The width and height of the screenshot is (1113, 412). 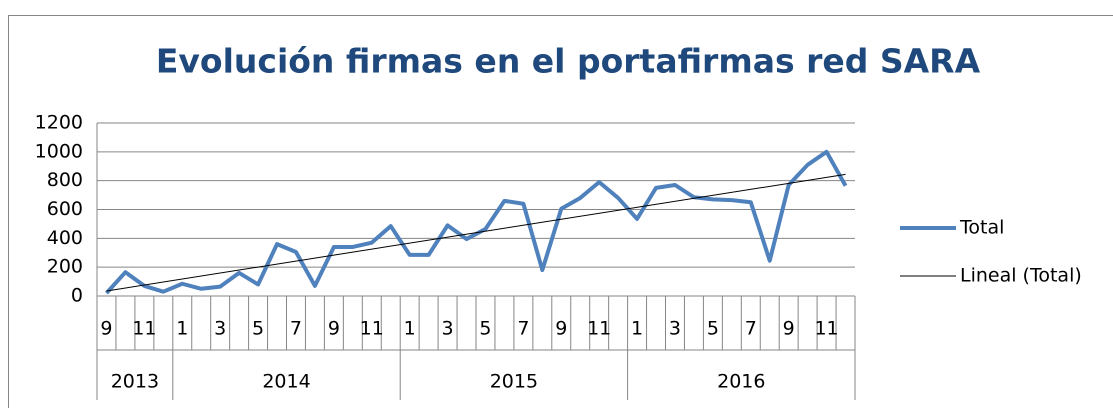 What do you see at coordinates (77, 296) in the screenshot?
I see `y-tick-label: 0` at bounding box center [77, 296].